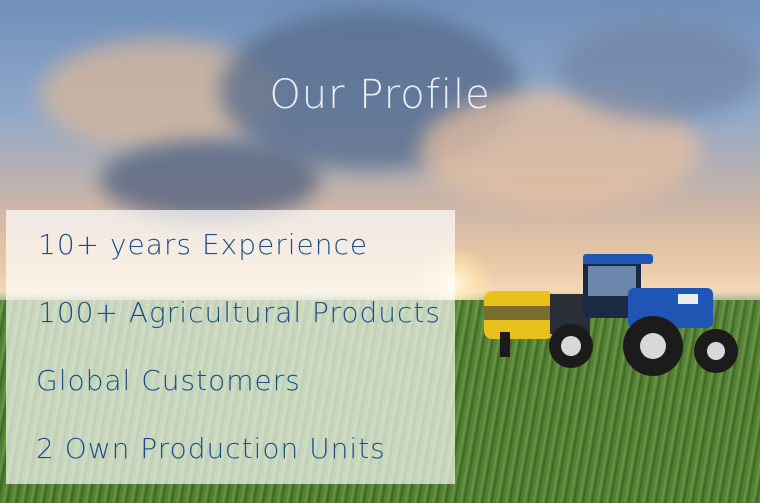  What do you see at coordinates (618, 259) in the screenshot?
I see `cab-roof` at bounding box center [618, 259].